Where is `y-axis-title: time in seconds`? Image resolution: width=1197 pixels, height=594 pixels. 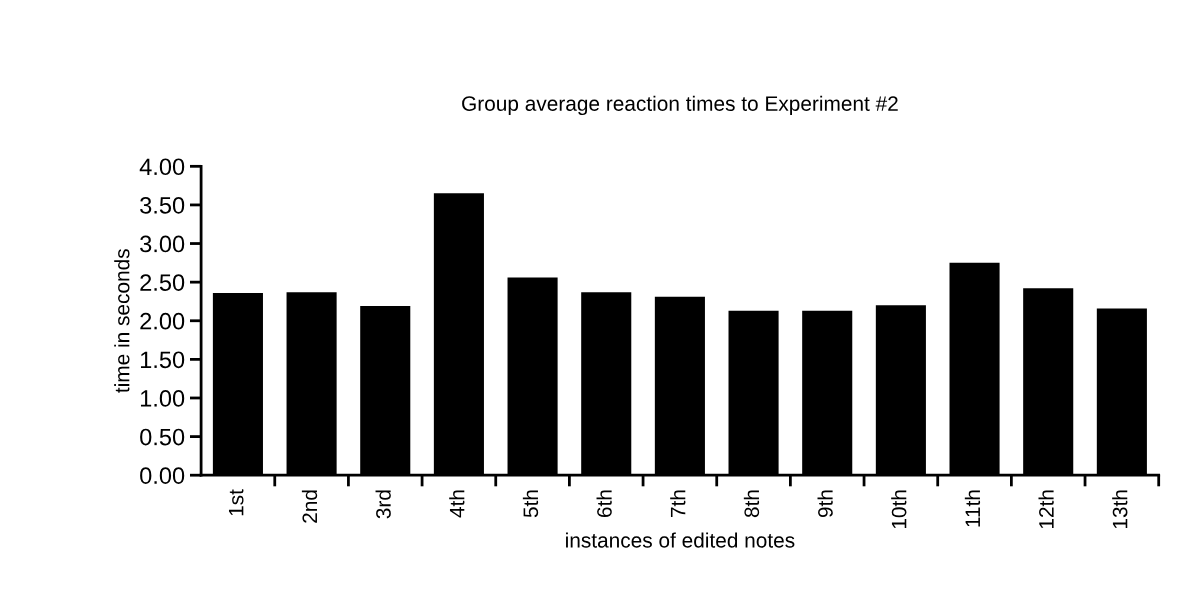 y-axis-title: time in seconds is located at coordinates (122, 321).